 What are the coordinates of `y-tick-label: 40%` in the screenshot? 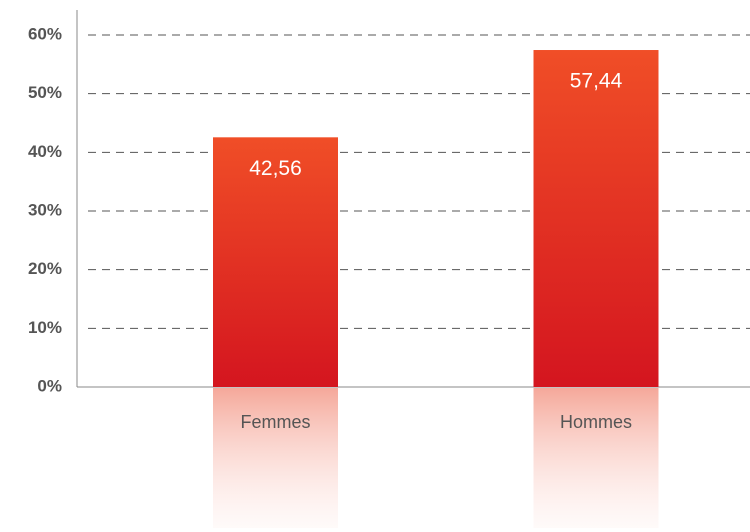 It's located at (45, 151).